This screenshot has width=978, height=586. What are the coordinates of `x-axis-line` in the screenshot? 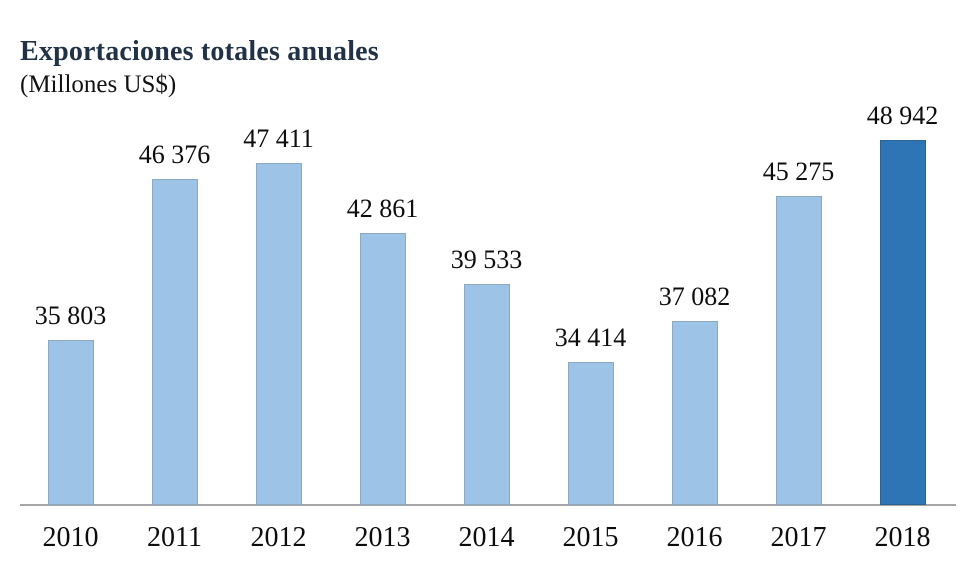 It's located at (488, 505).